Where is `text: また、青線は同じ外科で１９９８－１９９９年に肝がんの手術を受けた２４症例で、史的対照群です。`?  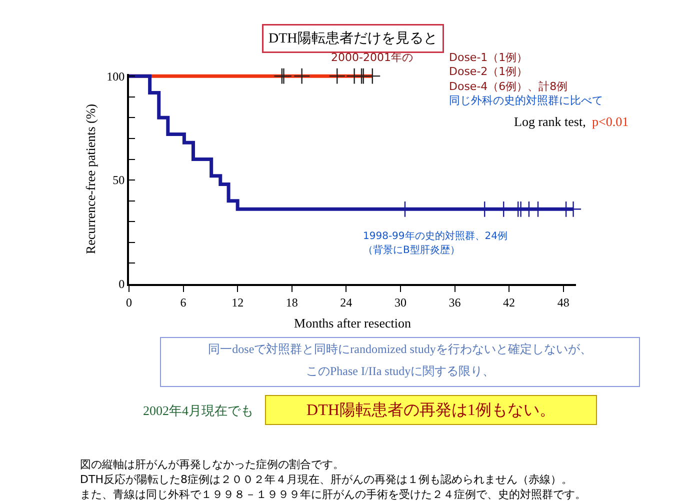
text: また、青線は同じ外科で１９９８－１９９９年に肝がんの手術を受けた２４症例で、史的対照群です。 is located at coordinates (333, 494).